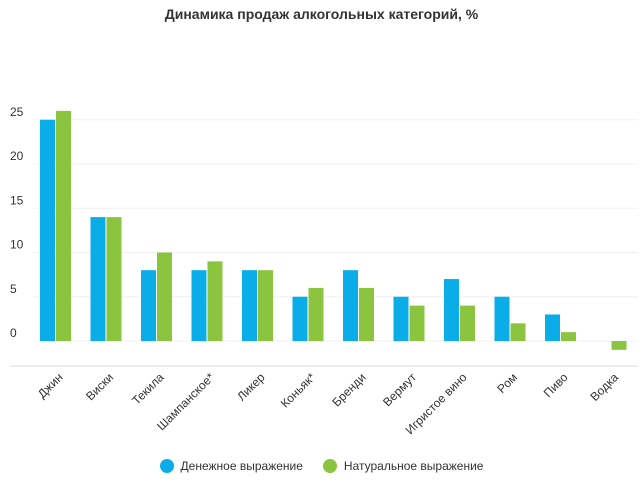  What do you see at coordinates (17, 245) in the screenshot?
I see `y-tick-label: 10` at bounding box center [17, 245].